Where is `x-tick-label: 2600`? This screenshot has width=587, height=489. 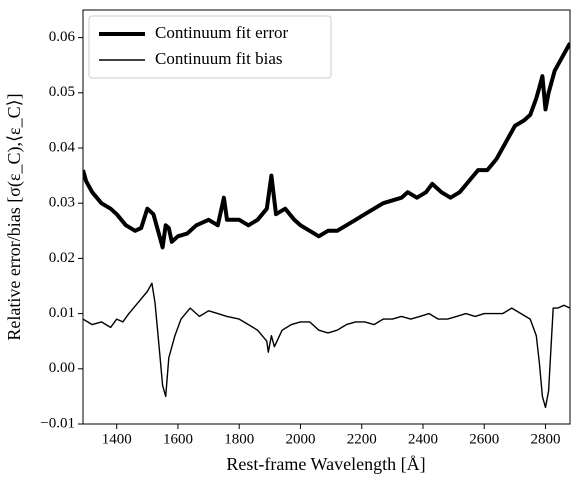 x-tick-label: 2600 is located at coordinates (484, 439).